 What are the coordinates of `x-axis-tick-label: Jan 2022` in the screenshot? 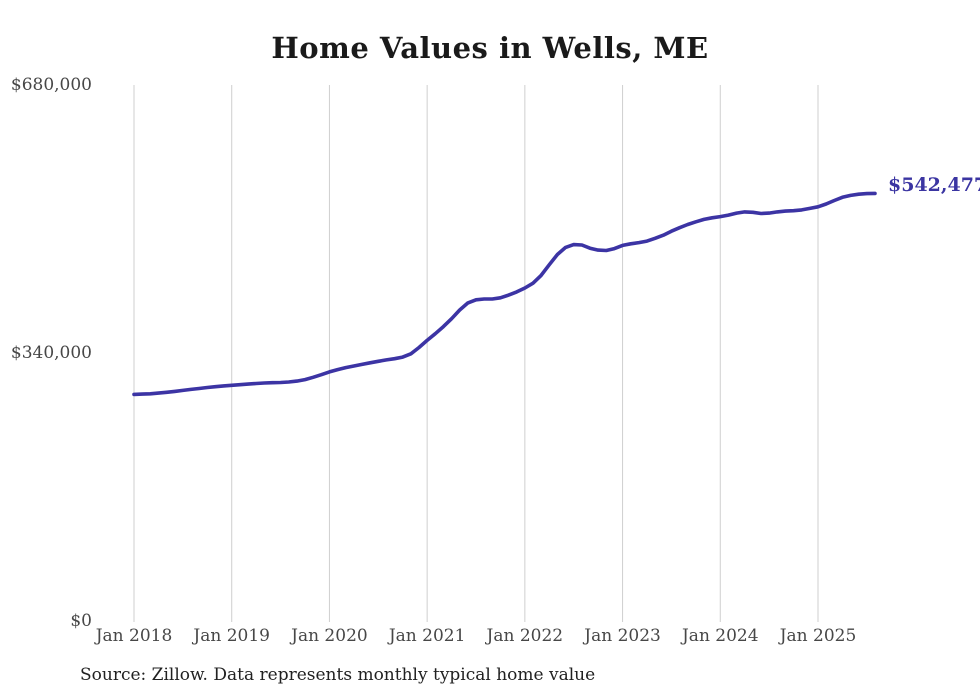 It's located at (525, 636).